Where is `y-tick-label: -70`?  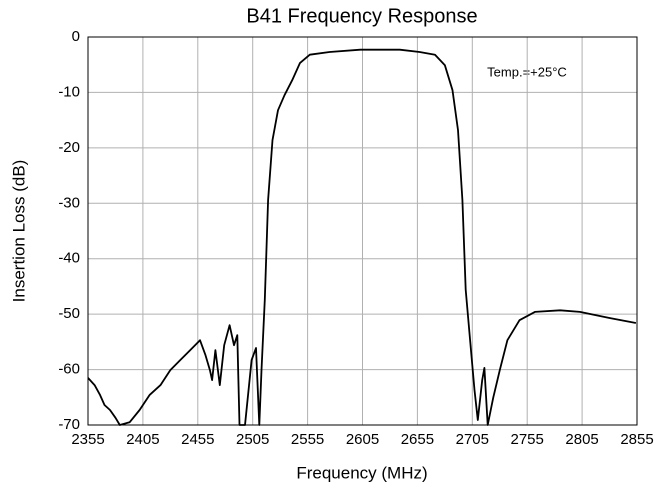 y-tick-label: -70 is located at coordinates (69, 424).